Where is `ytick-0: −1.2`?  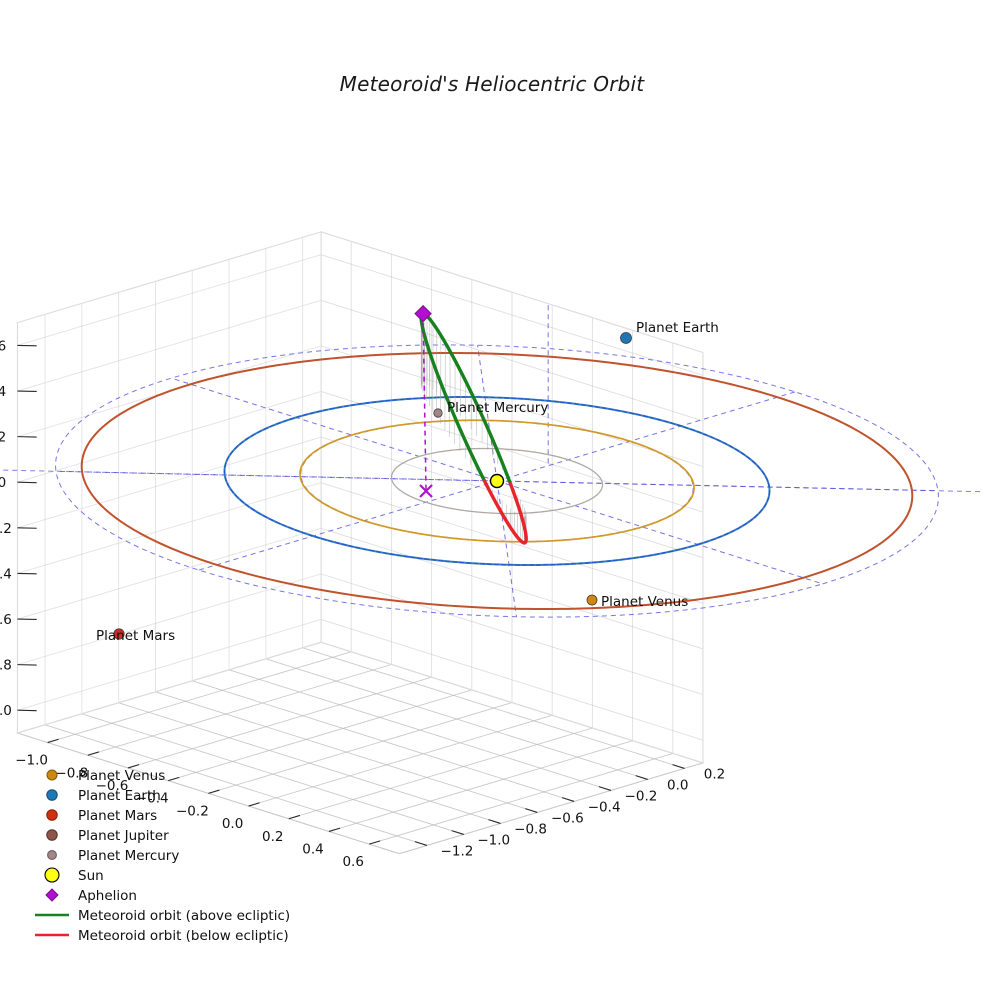
ytick-0: −1.2 is located at coordinates (457, 851).